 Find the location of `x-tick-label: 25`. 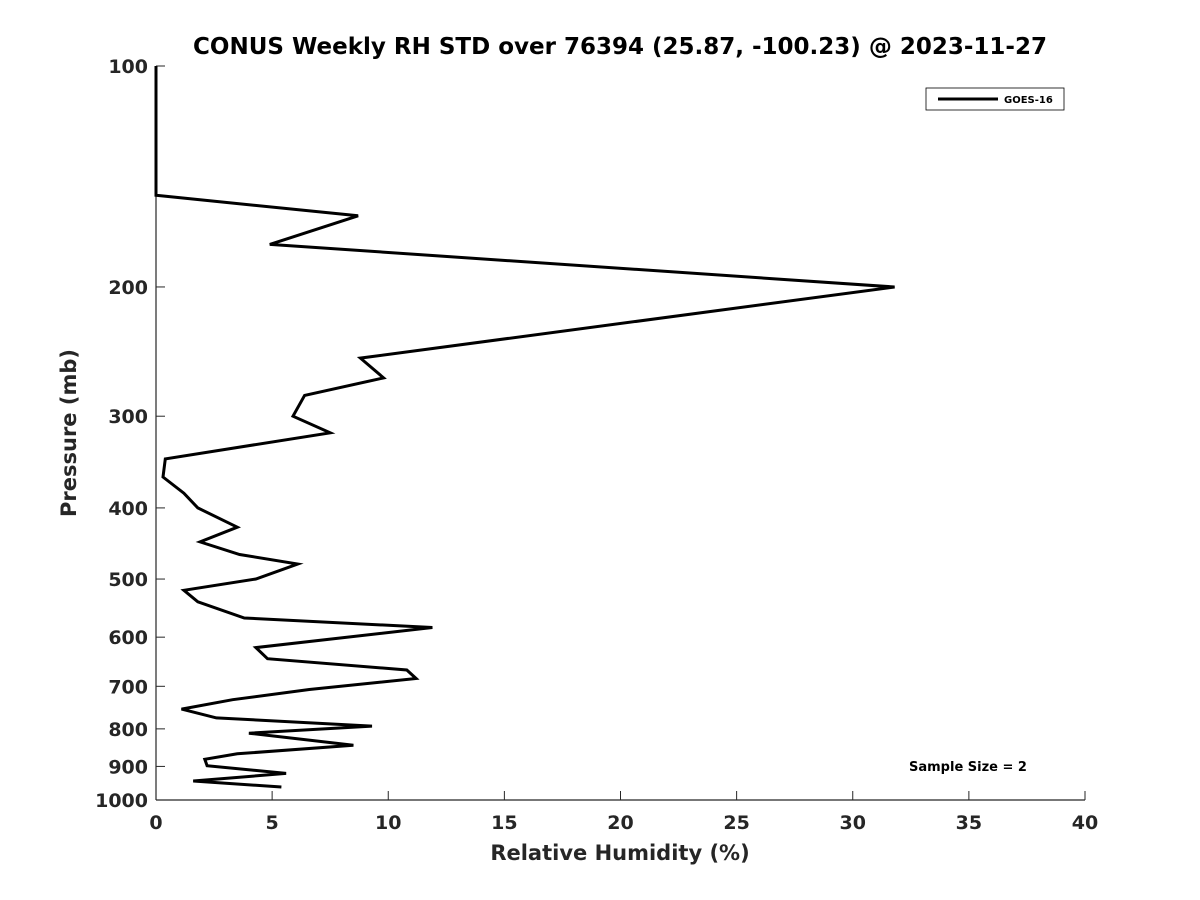

x-tick-label: 25 is located at coordinates (736, 823).